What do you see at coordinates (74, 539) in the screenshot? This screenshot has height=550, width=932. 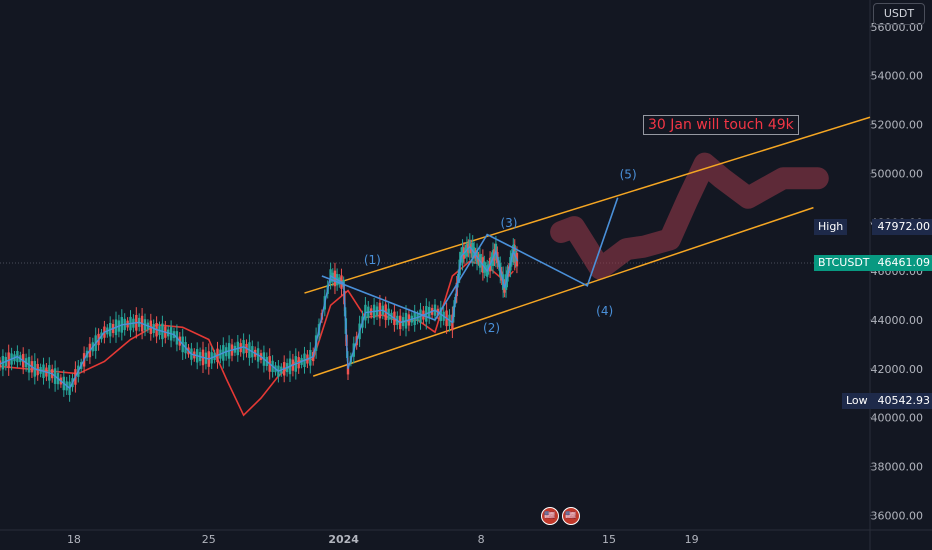 I see `x-tick-label: 18` at bounding box center [74, 539].